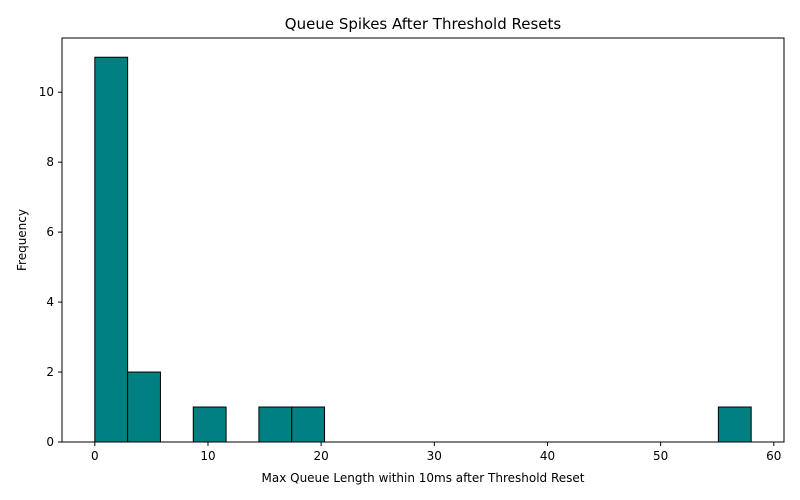  Describe the element at coordinates (50, 302) in the screenshot. I see `y-tick-label: 4` at that location.